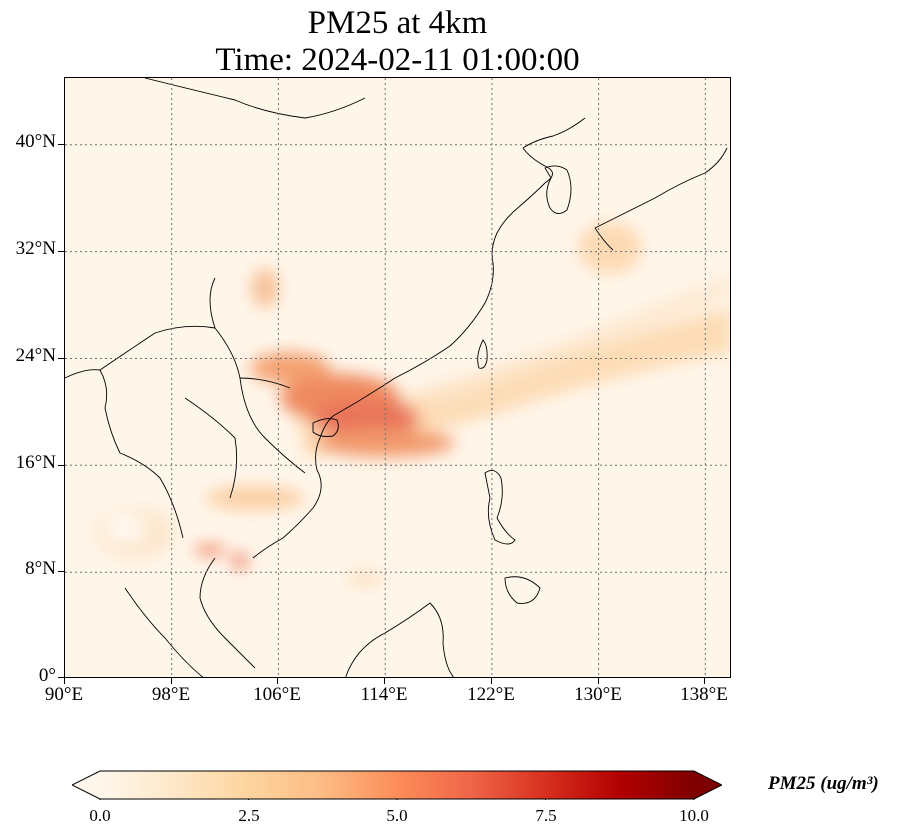 The width and height of the screenshot is (905, 836). Describe the element at coordinates (35, 248) in the screenshot. I see `lat-tick-label: 32°N` at that location.